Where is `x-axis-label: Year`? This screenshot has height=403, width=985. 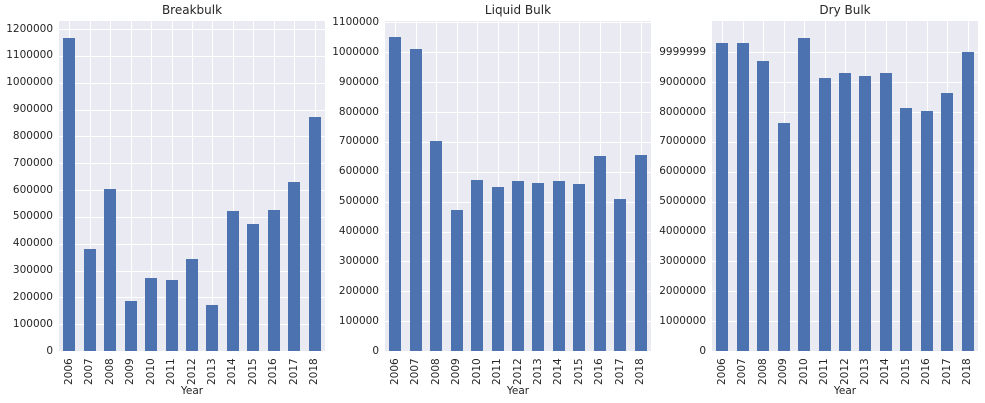 x-axis-label: Year is located at coordinates (192, 391).